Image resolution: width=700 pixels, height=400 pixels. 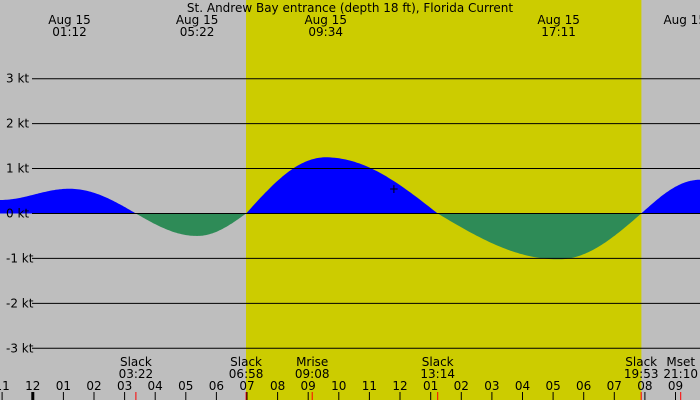 What do you see at coordinates (20, 303) in the screenshot?
I see `y-tick-label: -2 kt` at bounding box center [20, 303].